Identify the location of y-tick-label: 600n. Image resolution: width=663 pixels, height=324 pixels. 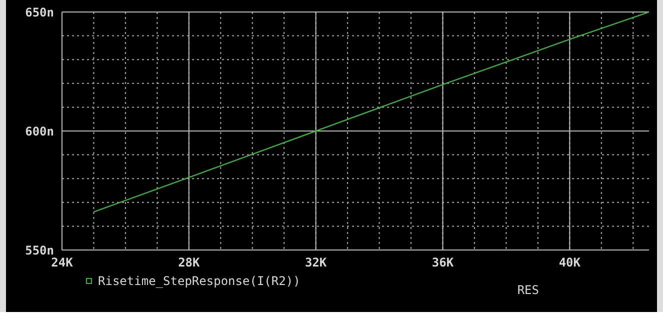
(39, 131).